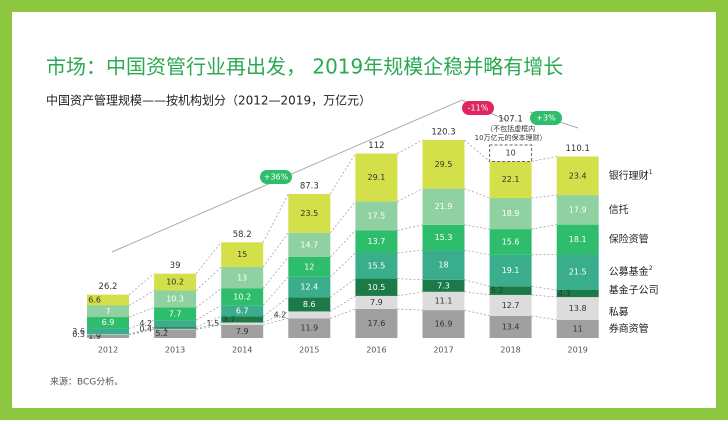 Image resolution: width=728 pixels, height=424 pixels. What do you see at coordinates (510, 128) in the screenshot?
I see `excluded-note: （不包括虚框内` at bounding box center [510, 128].